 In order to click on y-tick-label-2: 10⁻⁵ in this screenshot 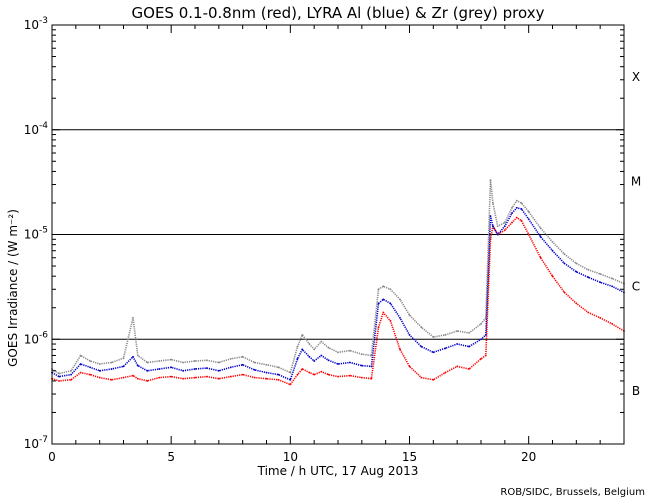, I will do `click(36, 234)`.